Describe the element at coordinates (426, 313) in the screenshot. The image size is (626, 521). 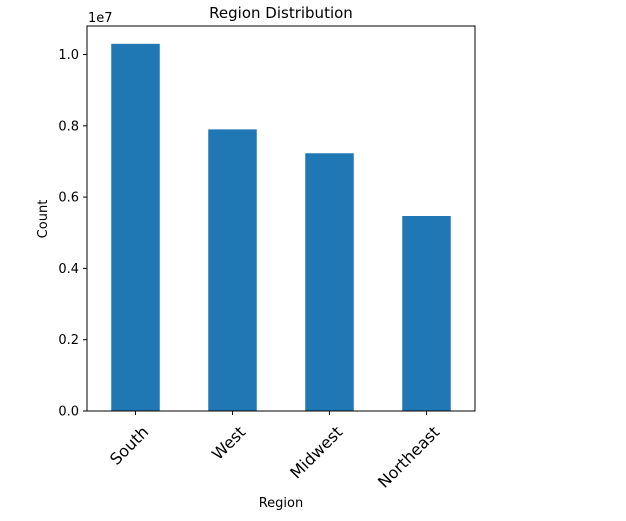
I see `bar-northeast` at that location.